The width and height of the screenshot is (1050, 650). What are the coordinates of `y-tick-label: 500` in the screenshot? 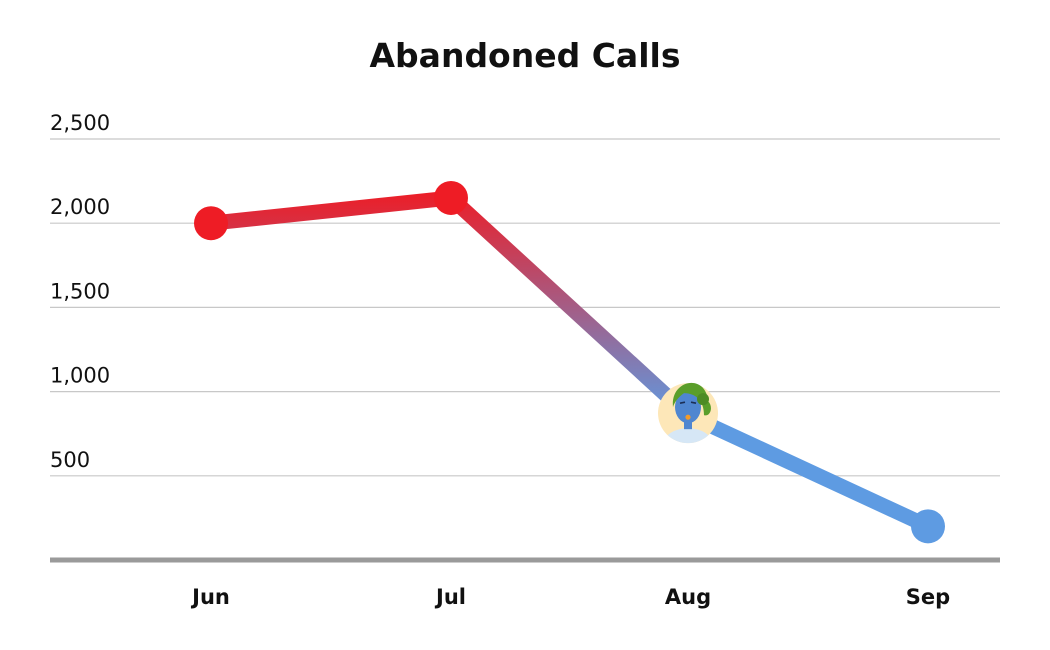 It's located at (70, 460).